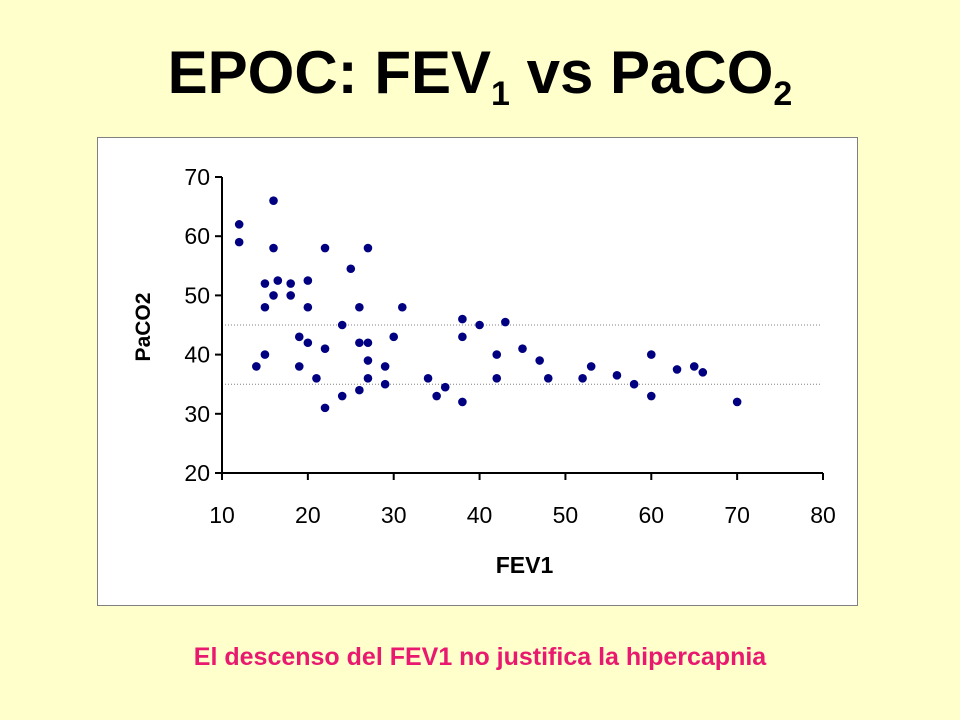  Describe the element at coordinates (737, 515) in the screenshot. I see `x-tick-label: 70` at that location.